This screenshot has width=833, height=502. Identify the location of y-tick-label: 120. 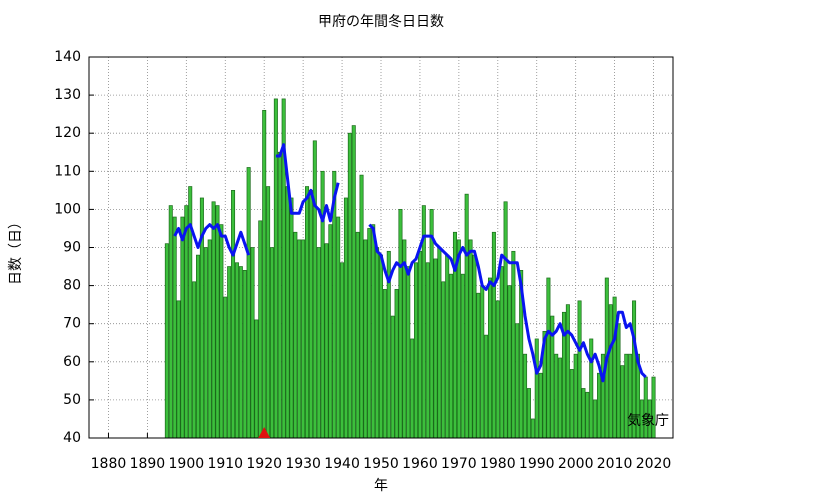
(67, 133).